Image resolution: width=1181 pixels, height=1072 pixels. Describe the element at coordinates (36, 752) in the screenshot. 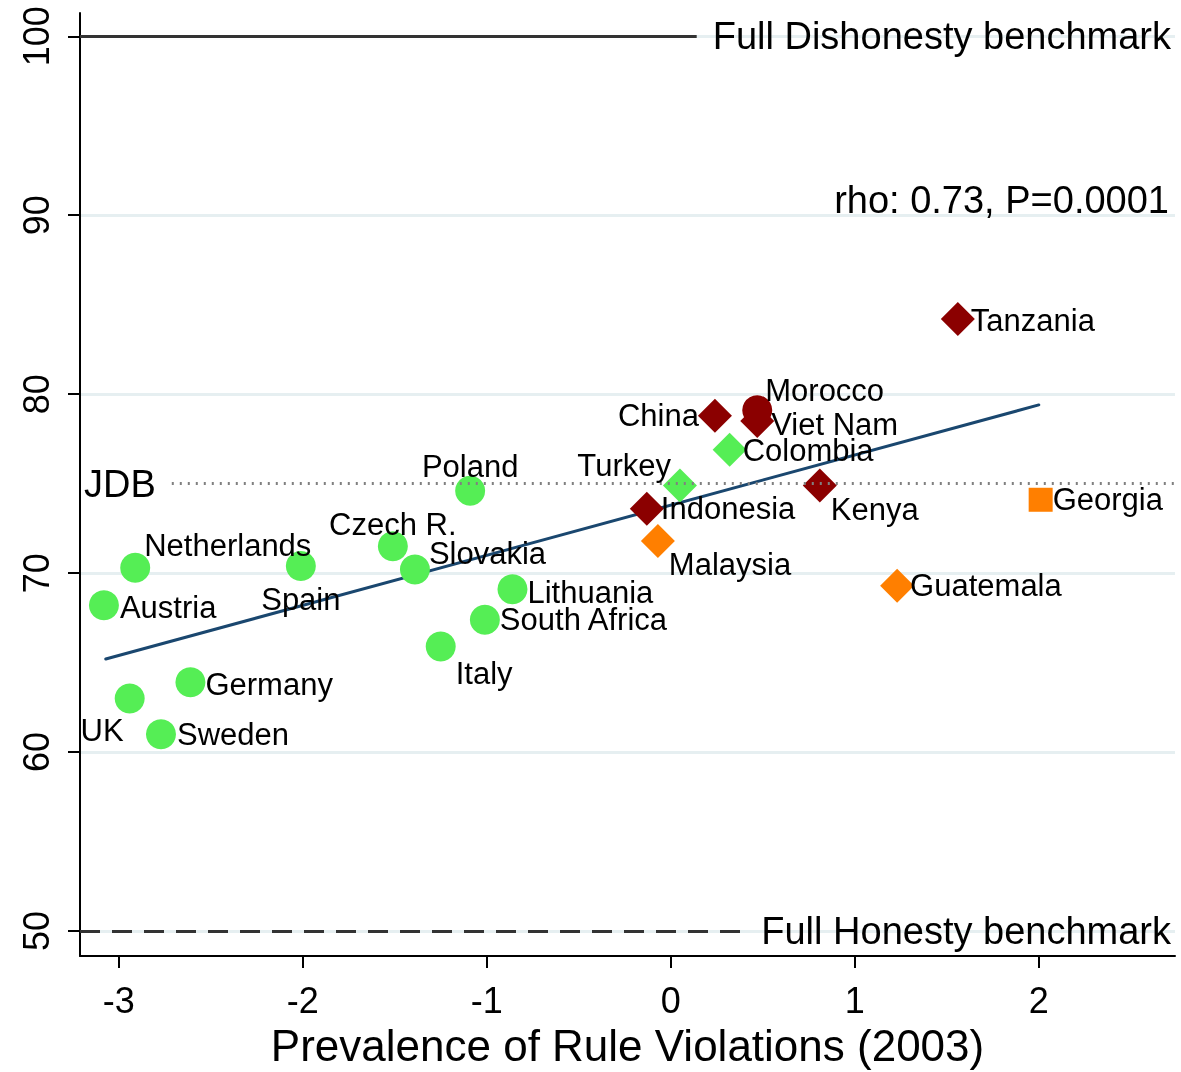

I see `y-tick-label: 60` at that location.